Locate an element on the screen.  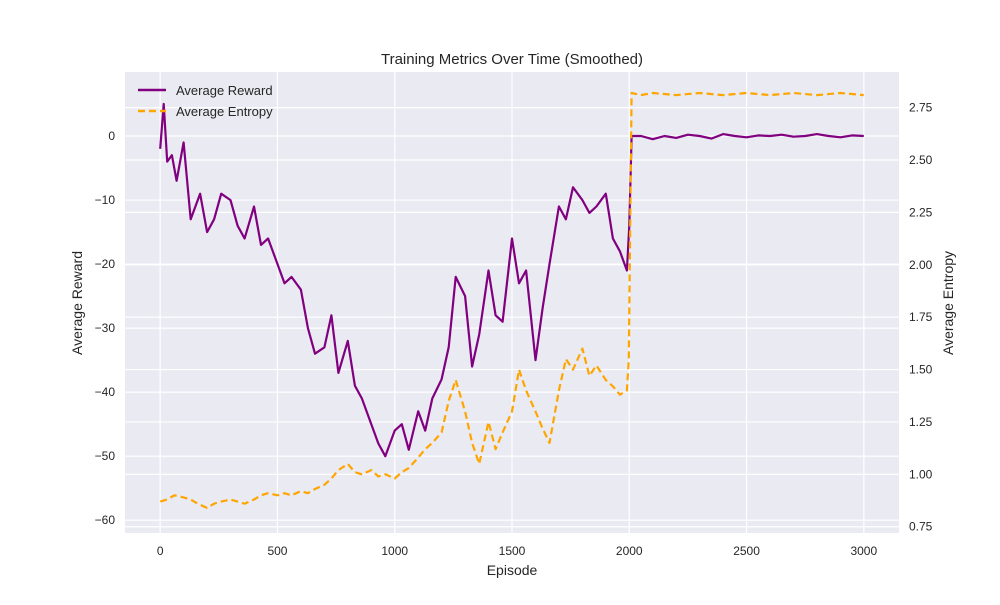
y-left-tick-label: −40 is located at coordinates (105, 392).